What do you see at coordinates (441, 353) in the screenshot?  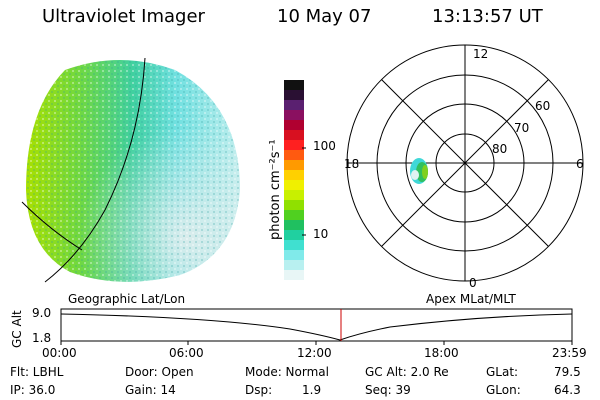 I see `time-tick-1800: 18:00` at bounding box center [441, 353].